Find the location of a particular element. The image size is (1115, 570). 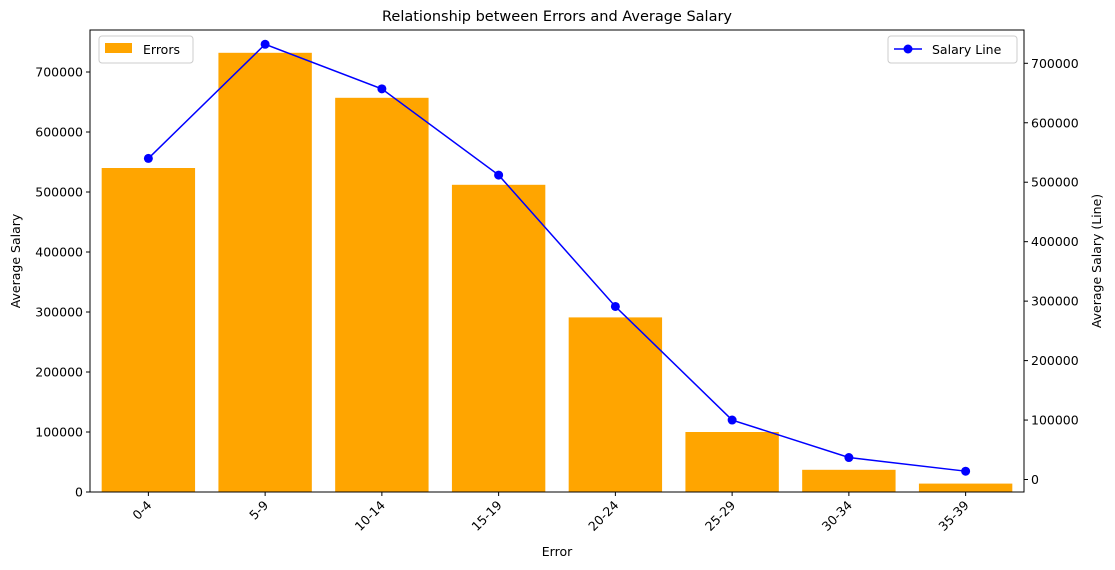

x-tick-label: 10-14 is located at coordinates (370, 515).